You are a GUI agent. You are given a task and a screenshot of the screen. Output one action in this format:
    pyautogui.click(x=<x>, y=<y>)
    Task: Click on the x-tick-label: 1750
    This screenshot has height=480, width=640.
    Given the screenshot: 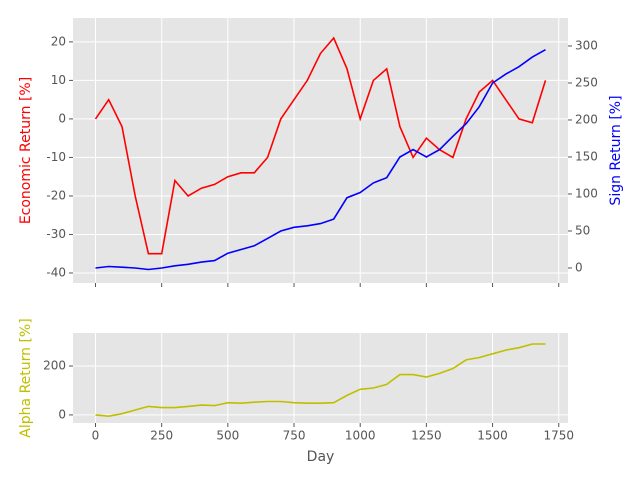 What is the action you would take?
    pyautogui.click(x=558, y=436)
    